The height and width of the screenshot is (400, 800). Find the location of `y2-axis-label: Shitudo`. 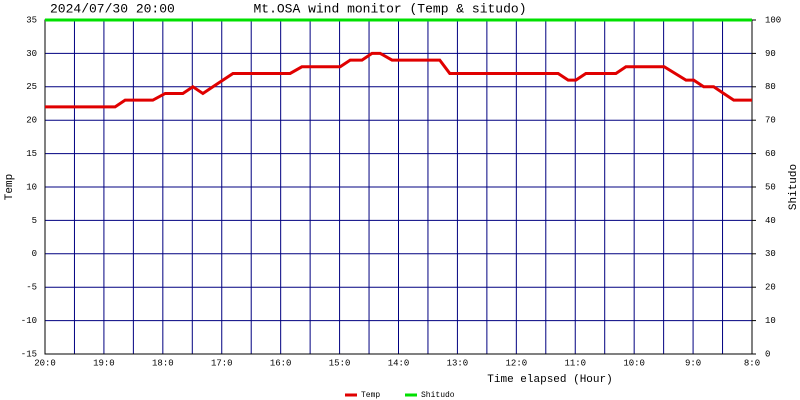

y2-axis-label: Shitudo is located at coordinates (794, 187).